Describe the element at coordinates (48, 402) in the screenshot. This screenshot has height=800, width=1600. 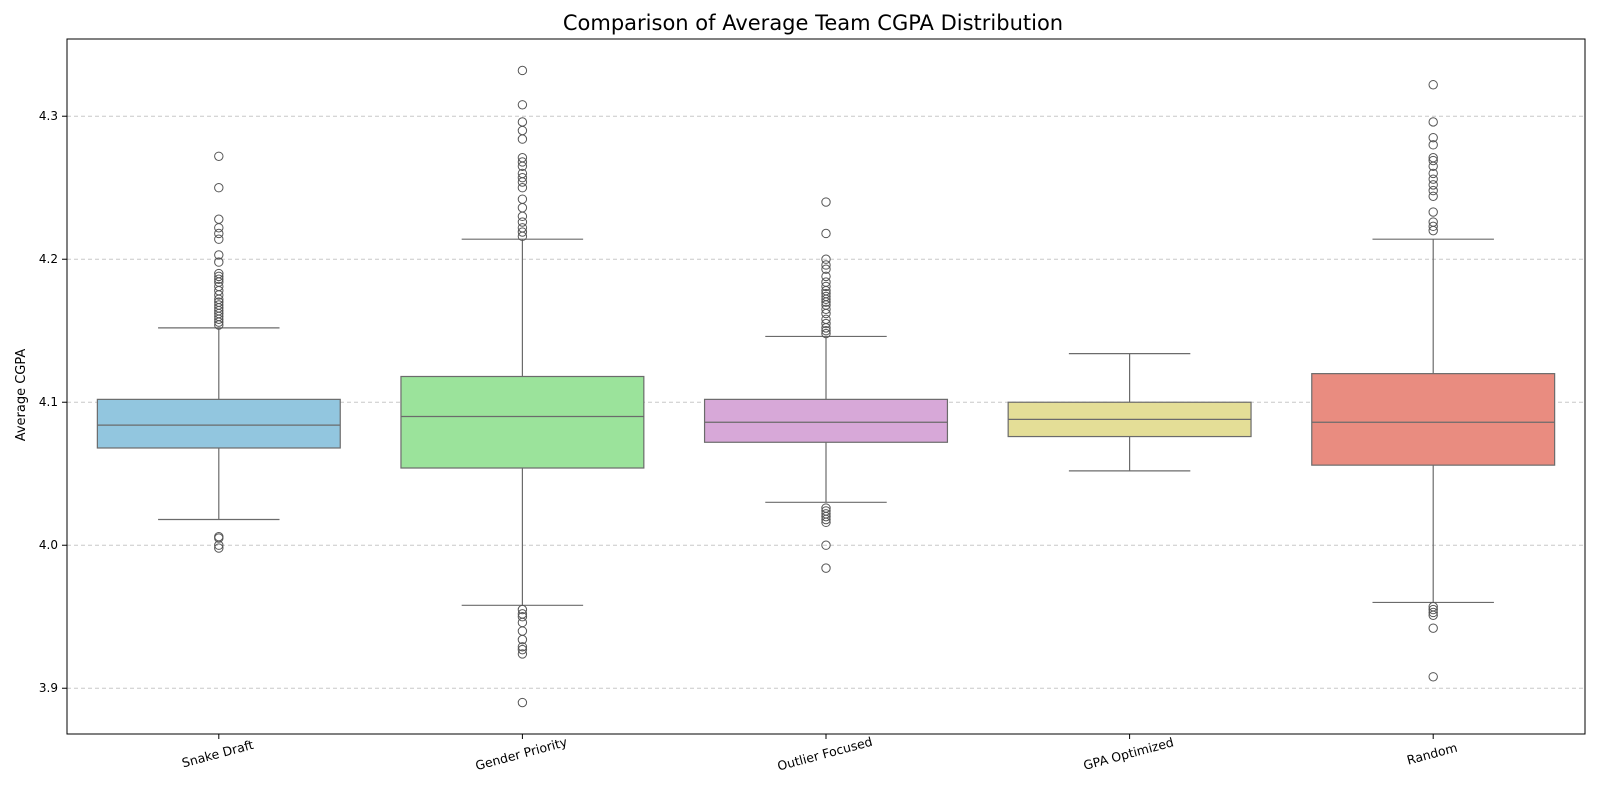
I see `y-tick-label: 4.1` at that location.